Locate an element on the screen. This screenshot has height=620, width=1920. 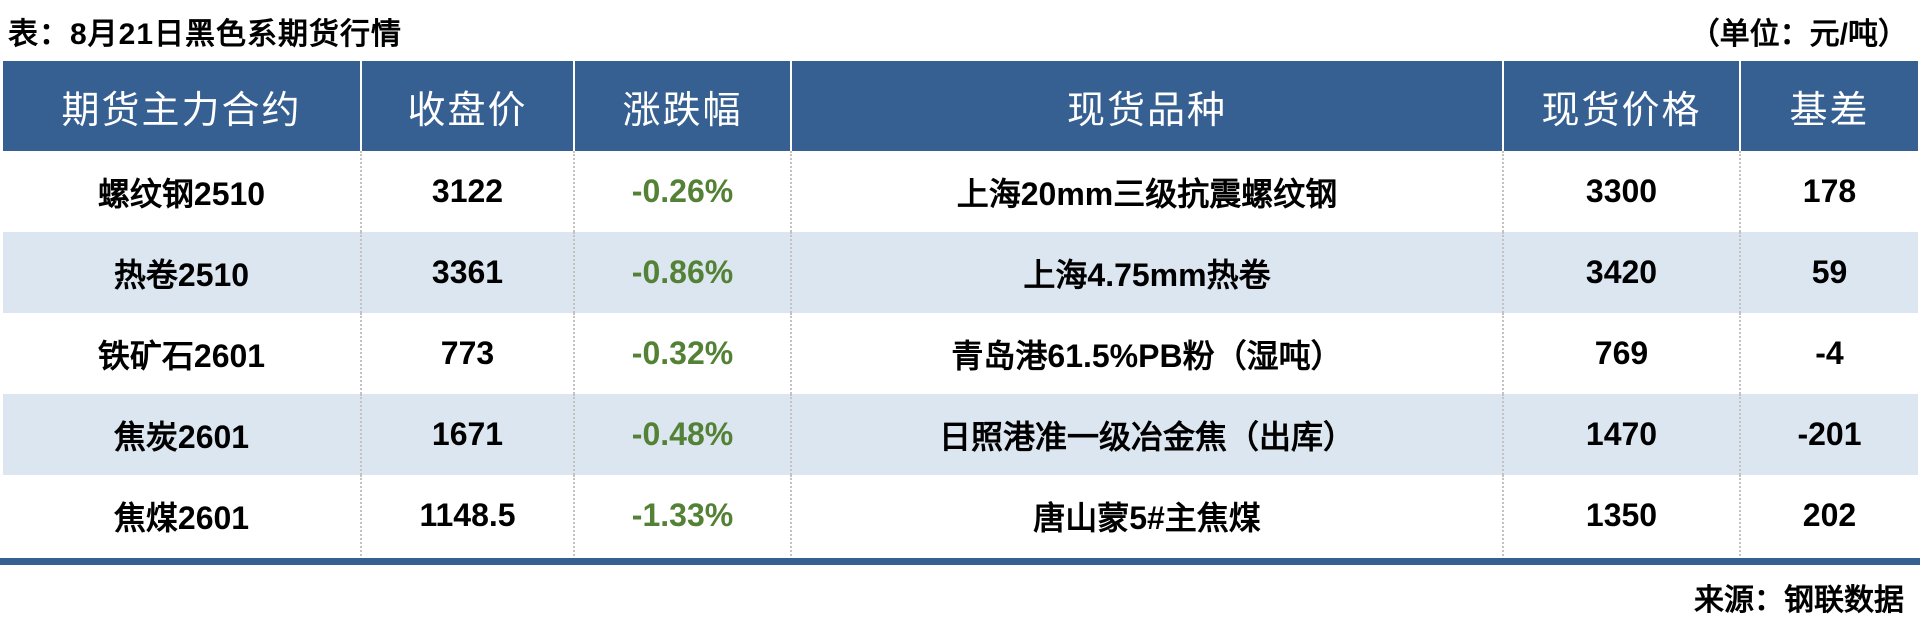
close-cell: 773 is located at coordinates (466, 353).